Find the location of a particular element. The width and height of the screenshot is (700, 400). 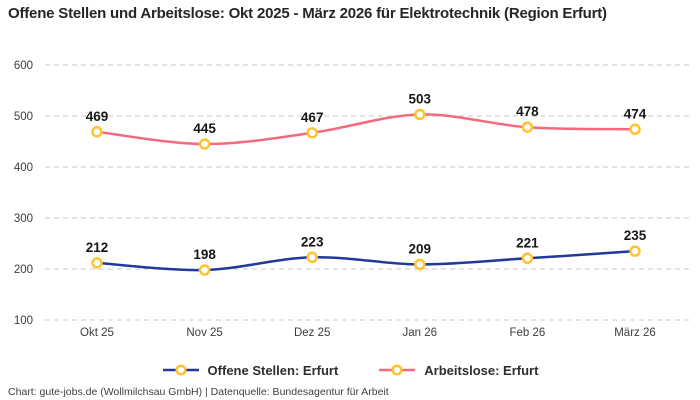

legend-label-arbeitslose: Arbeitslose: Erfurt is located at coordinates (481, 370).